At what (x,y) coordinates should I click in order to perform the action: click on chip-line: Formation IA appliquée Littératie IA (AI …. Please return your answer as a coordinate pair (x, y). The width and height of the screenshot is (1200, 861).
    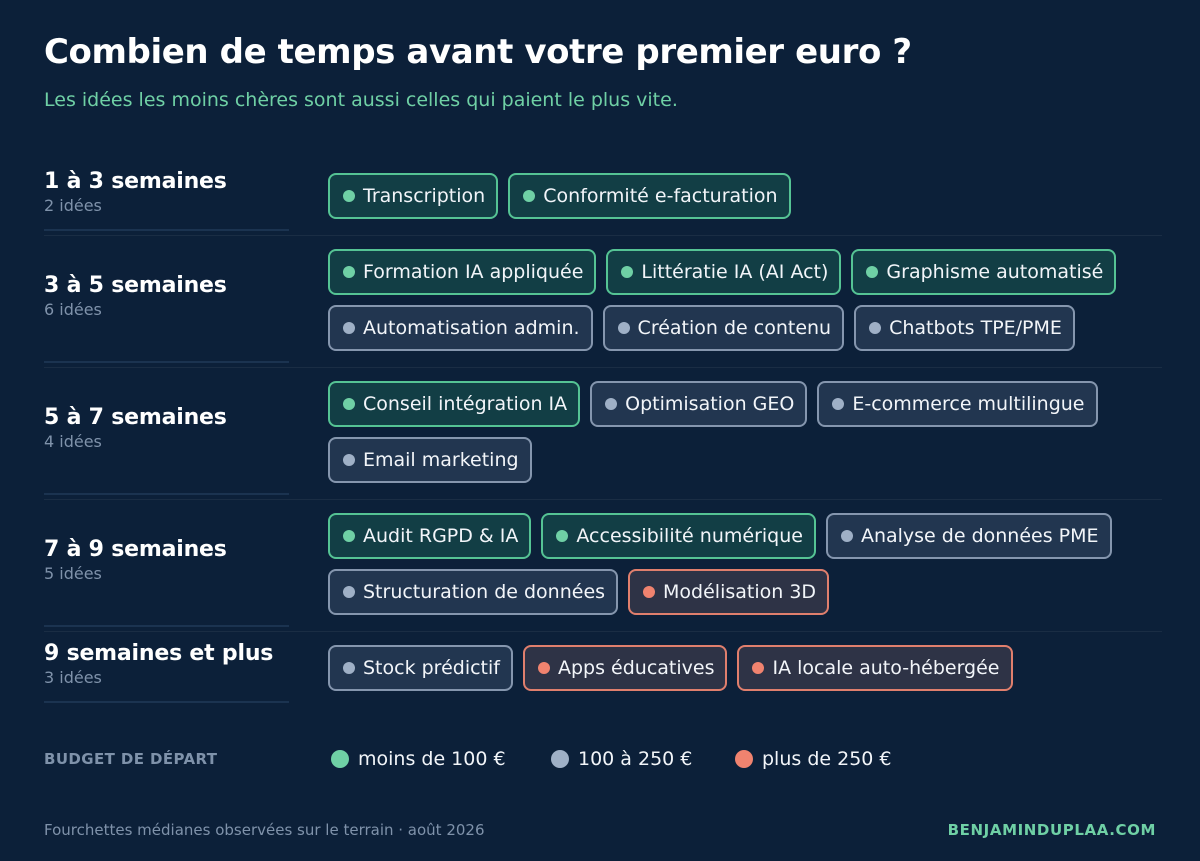
    Looking at the image, I should click on (748, 272).